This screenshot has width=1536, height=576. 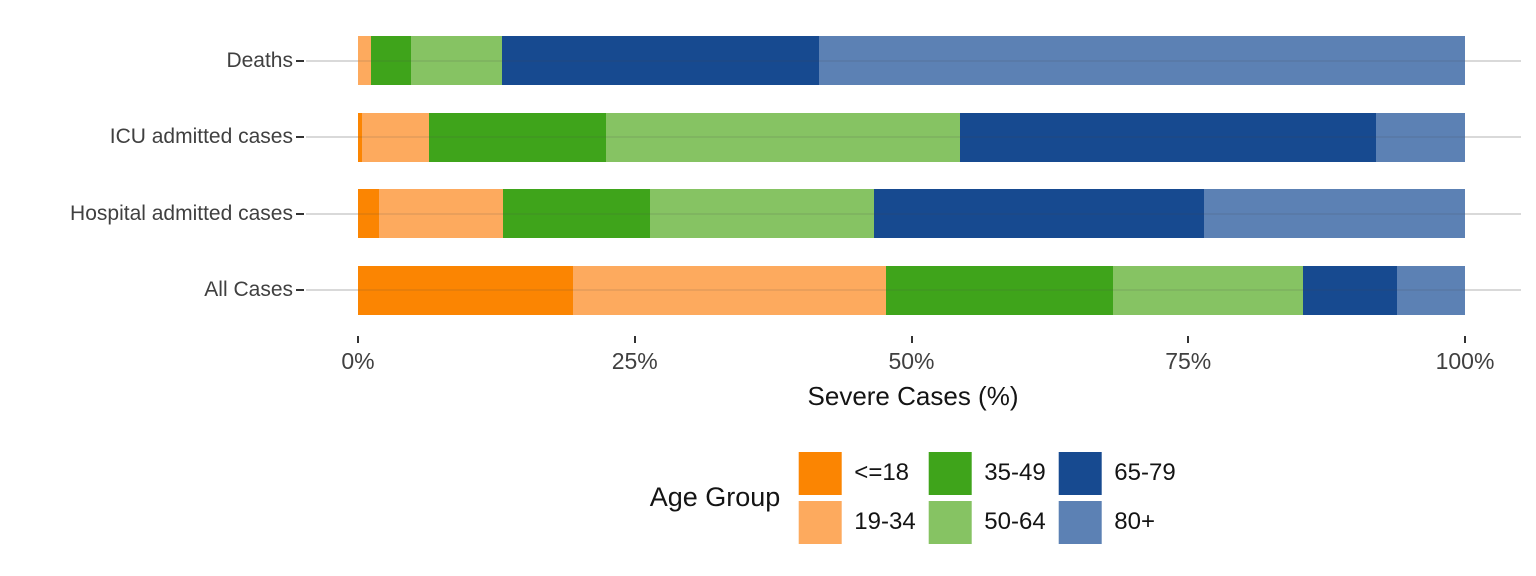 I want to click on y-axis-label: Hospital admitted cases, so click(x=181, y=213).